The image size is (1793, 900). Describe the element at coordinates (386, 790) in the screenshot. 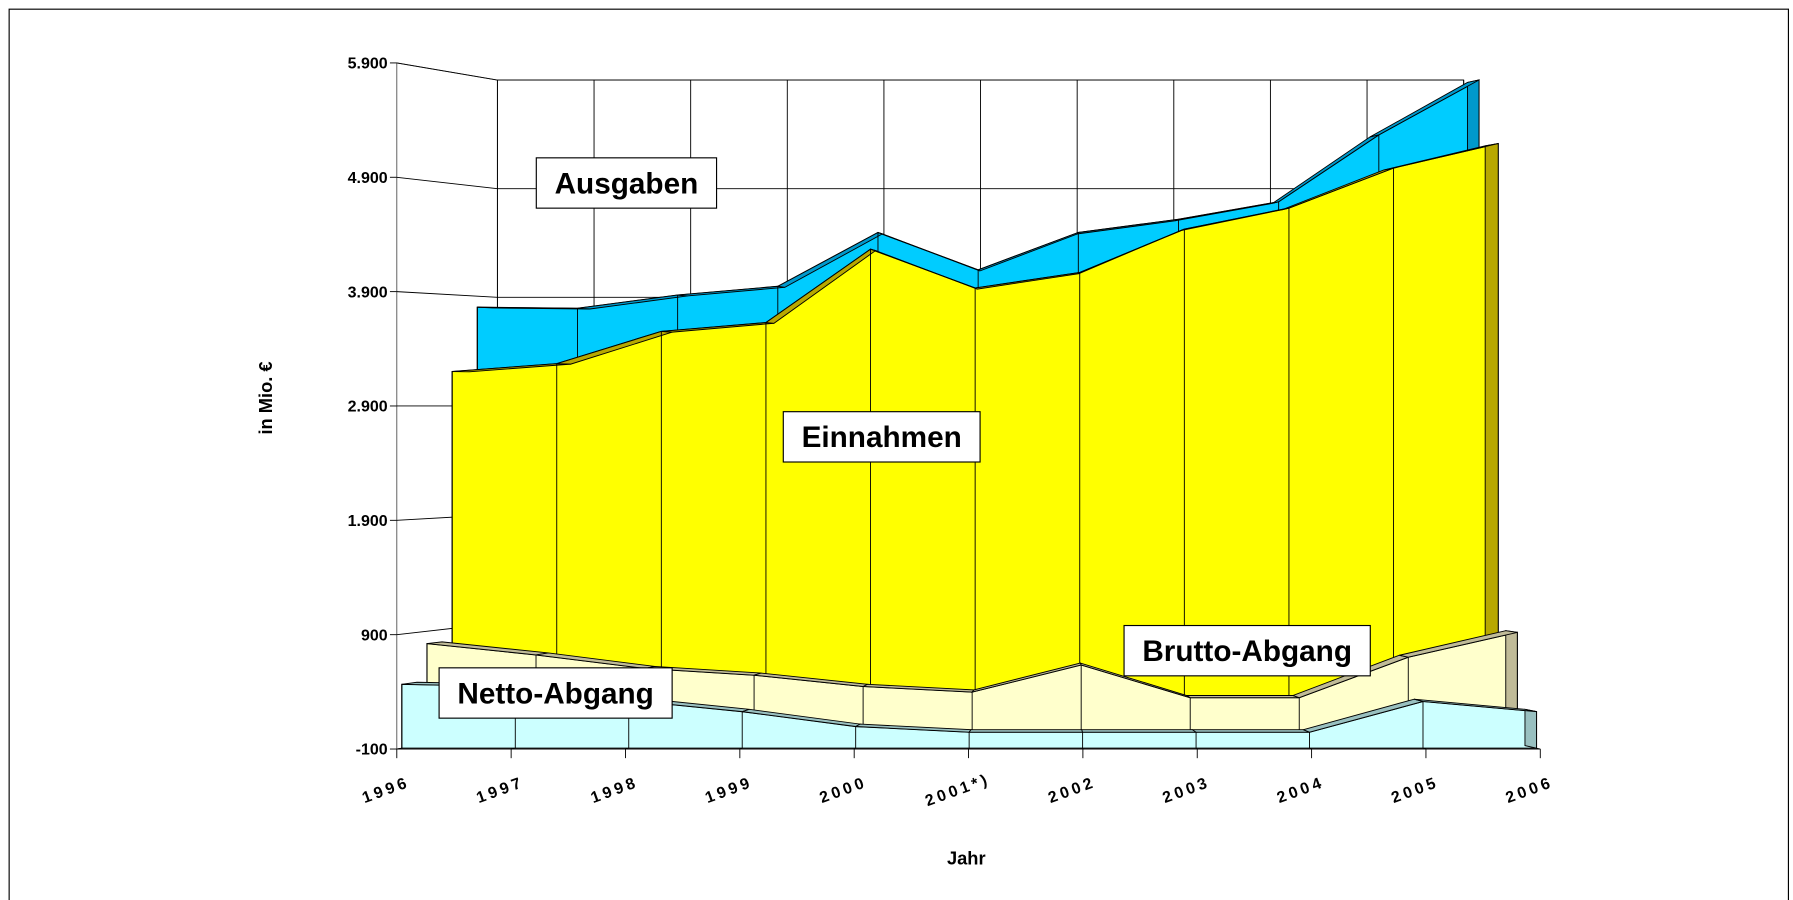

I see `x-tick-label: 1996` at that location.